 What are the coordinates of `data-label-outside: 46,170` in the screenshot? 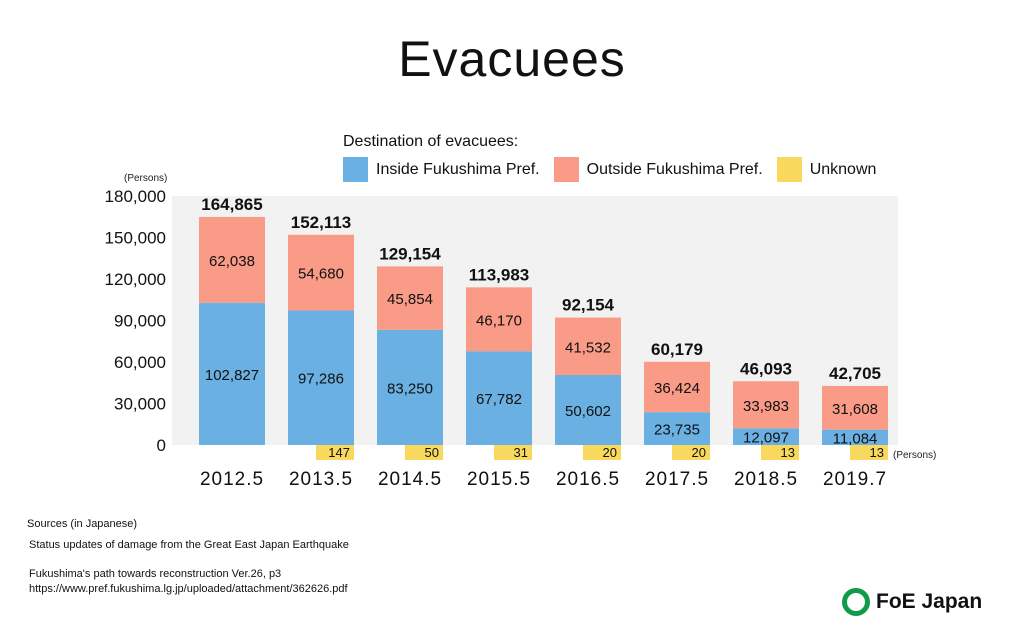 It's located at (499, 320).